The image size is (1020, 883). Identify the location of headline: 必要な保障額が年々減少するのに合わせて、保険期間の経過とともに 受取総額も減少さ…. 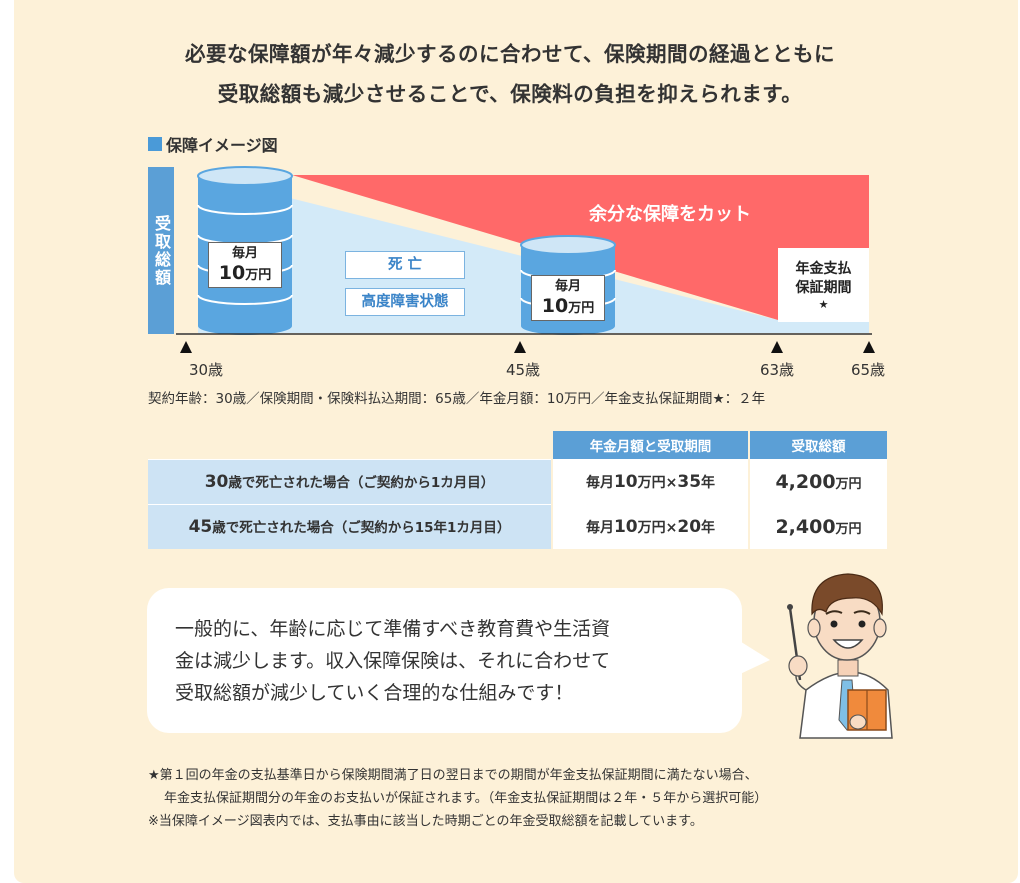
(510, 74).